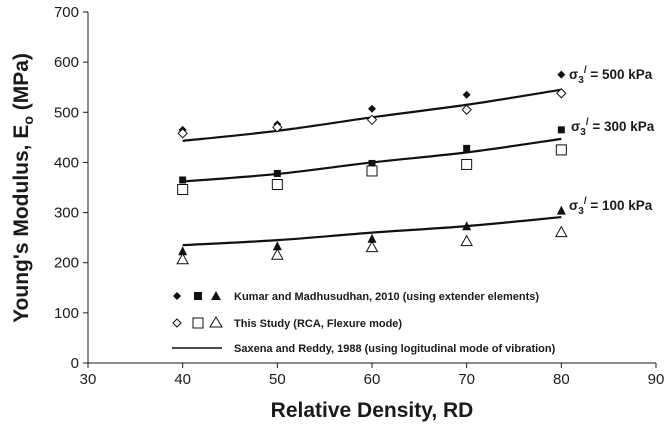 The image size is (665, 427). I want to click on legend-open-square, so click(198, 323).